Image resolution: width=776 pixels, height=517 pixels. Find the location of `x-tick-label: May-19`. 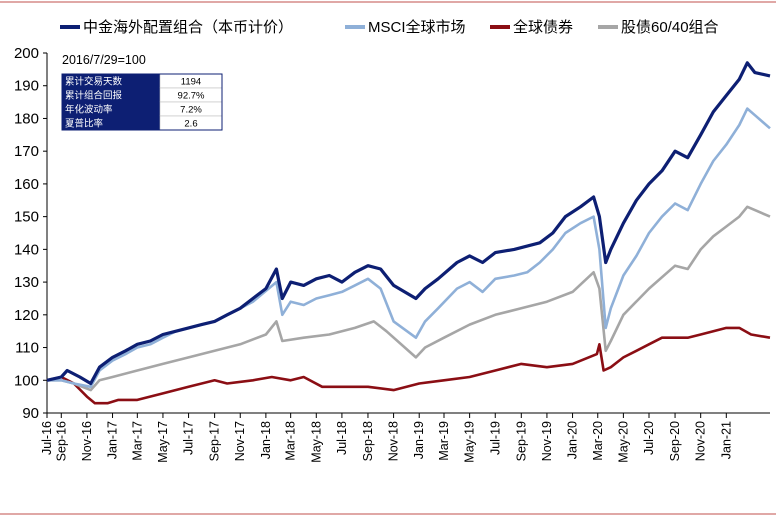

x-tick-label: May-19 is located at coordinates (470, 442).